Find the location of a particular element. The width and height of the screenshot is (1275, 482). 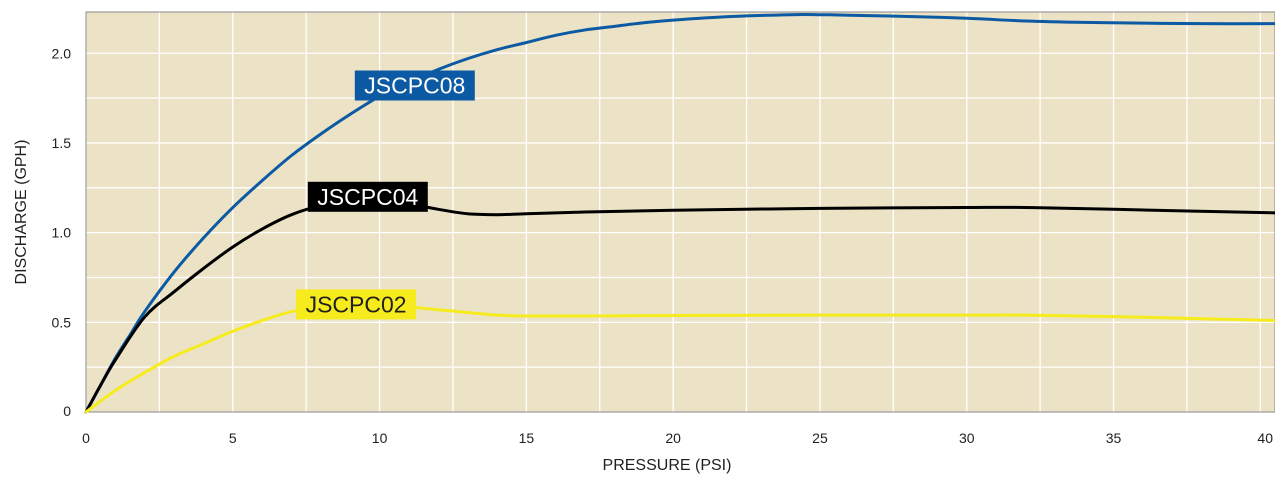

y-tick-label: 0.5 is located at coordinates (62, 322).